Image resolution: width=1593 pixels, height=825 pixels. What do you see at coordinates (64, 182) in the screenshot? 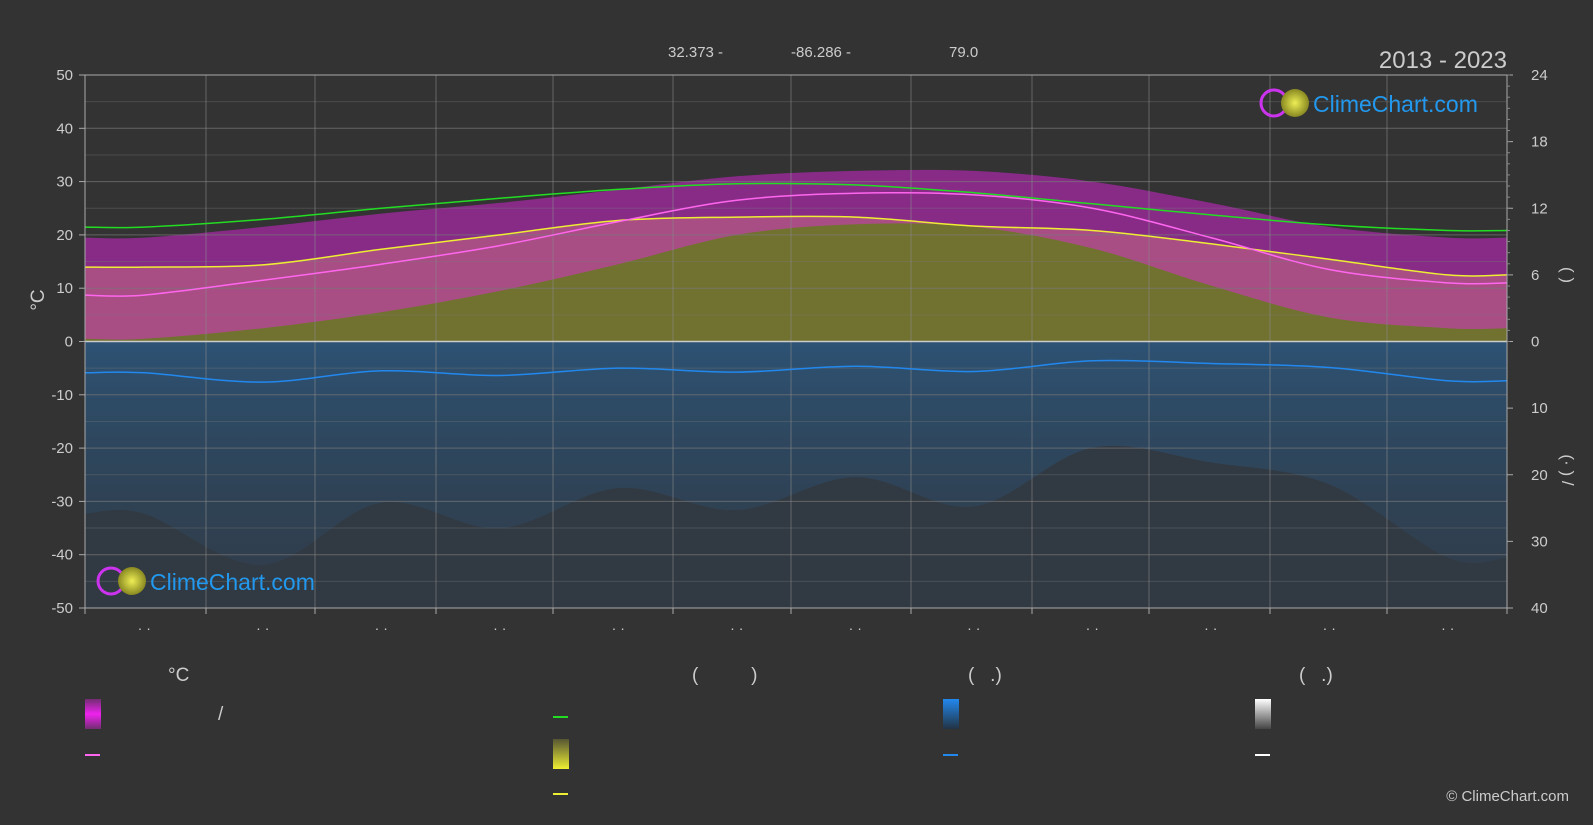
I see `y-left-tick-label: 30` at bounding box center [64, 182].